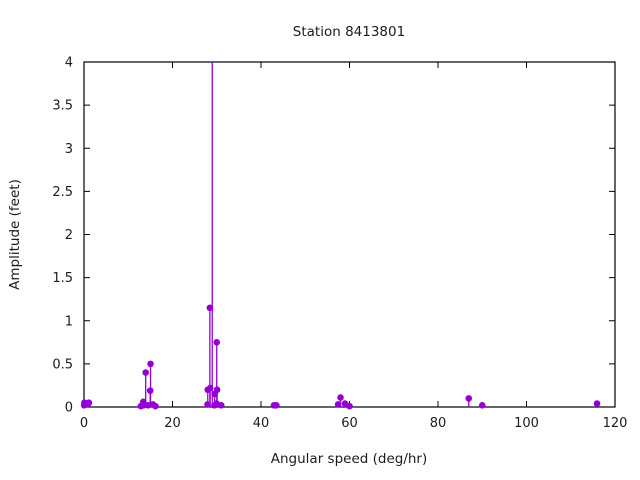 The height and width of the screenshot is (480, 640). I want to click on chart-title: Station 8413801, so click(349, 32).